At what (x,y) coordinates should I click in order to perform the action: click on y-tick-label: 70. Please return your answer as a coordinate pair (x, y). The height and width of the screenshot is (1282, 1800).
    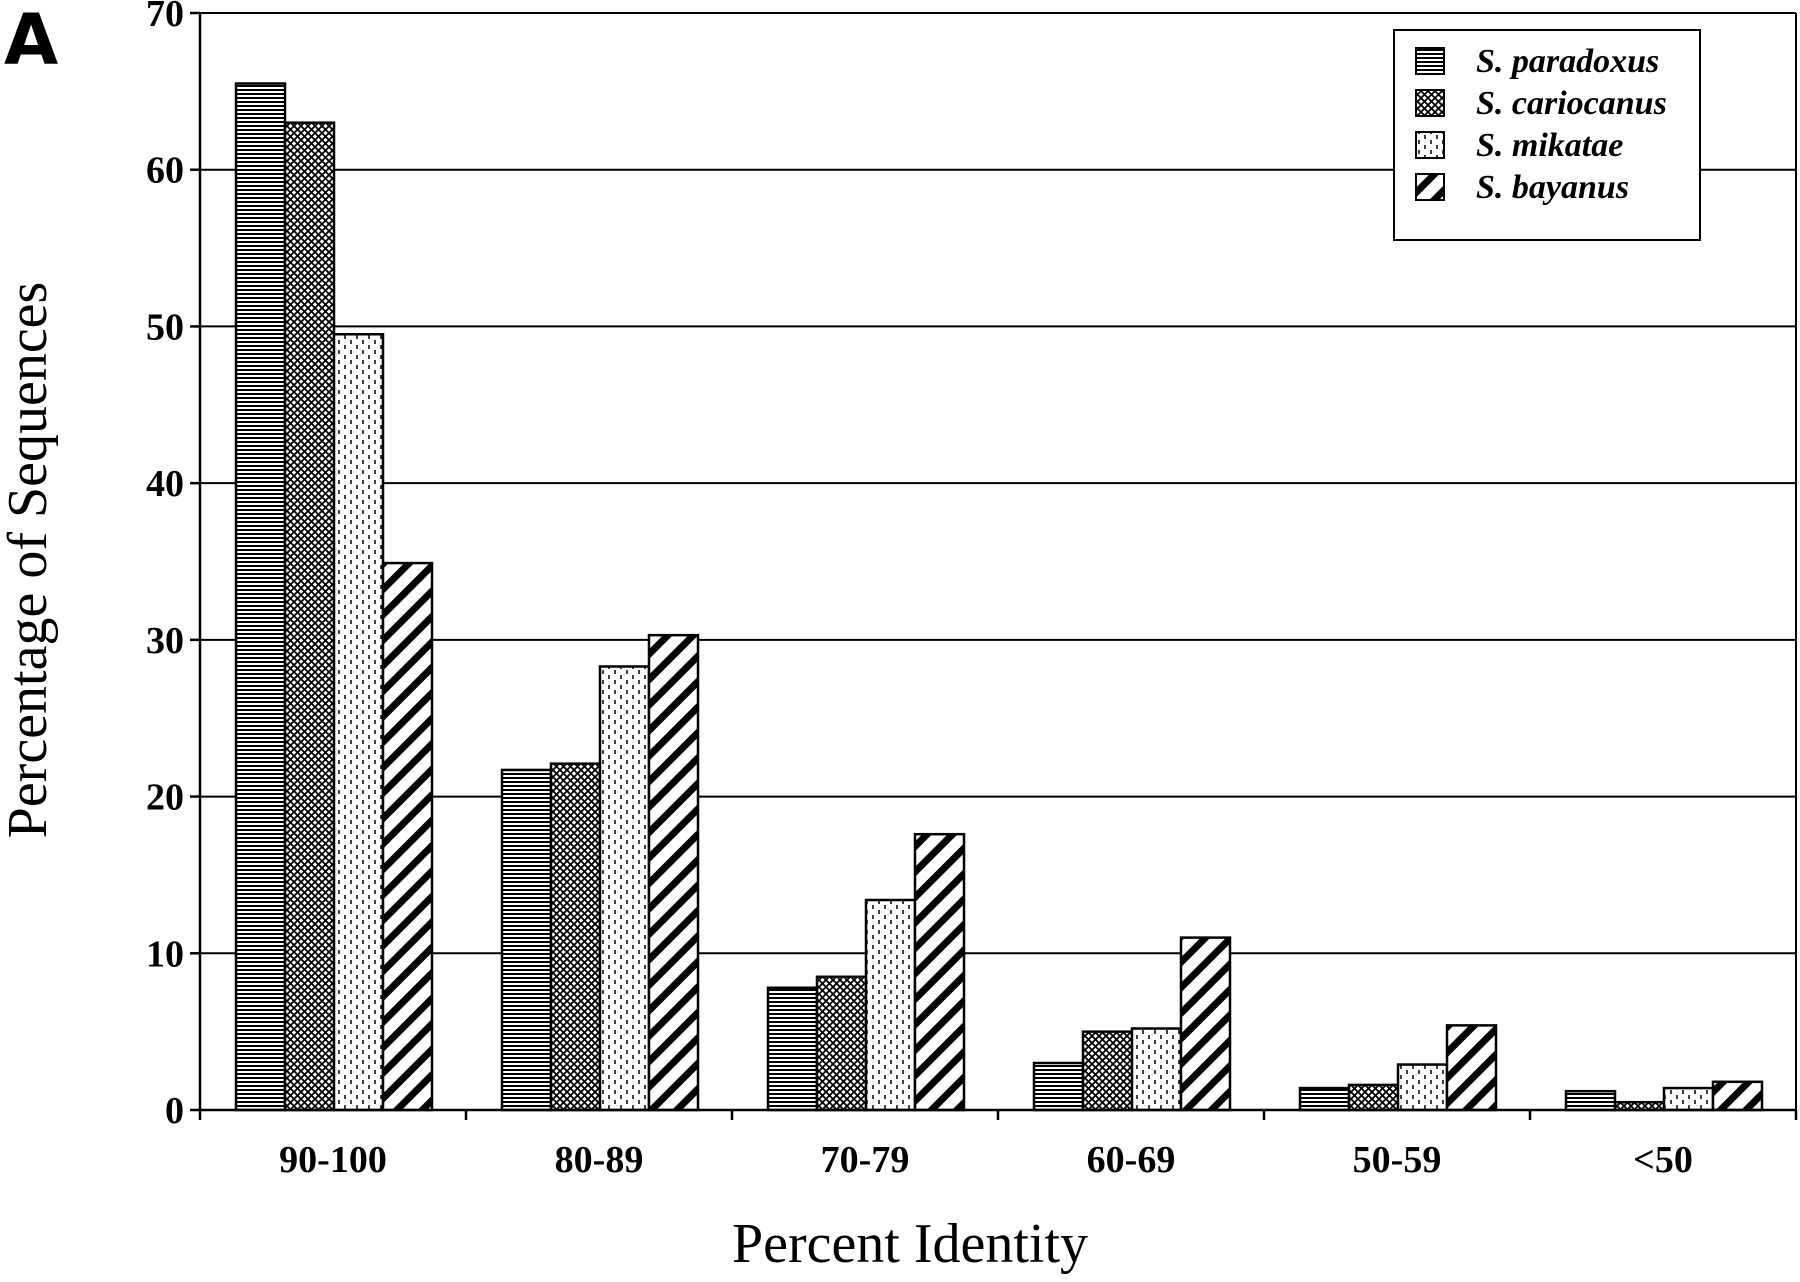
    Looking at the image, I should click on (165, 17).